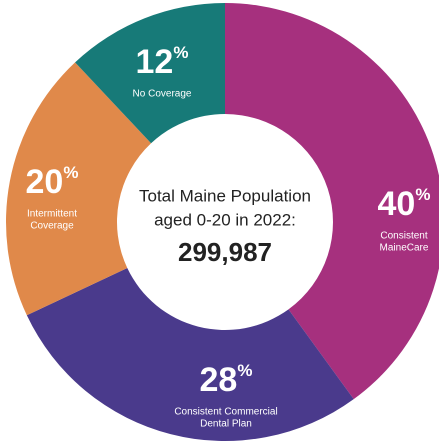 The width and height of the screenshot is (439, 443). Describe the element at coordinates (225, 252) in the screenshot. I see `center-total: 299,987` at that location.